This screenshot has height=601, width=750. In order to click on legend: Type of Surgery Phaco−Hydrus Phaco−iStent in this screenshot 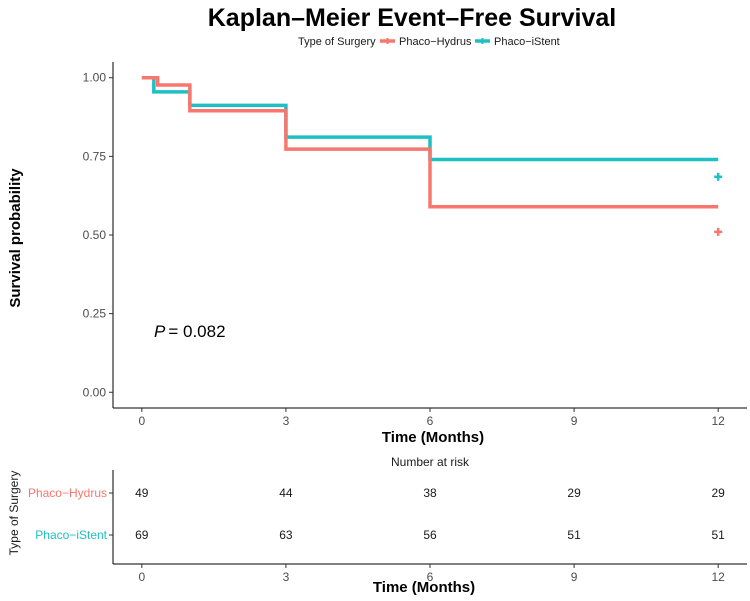, I will do `click(429, 42)`.